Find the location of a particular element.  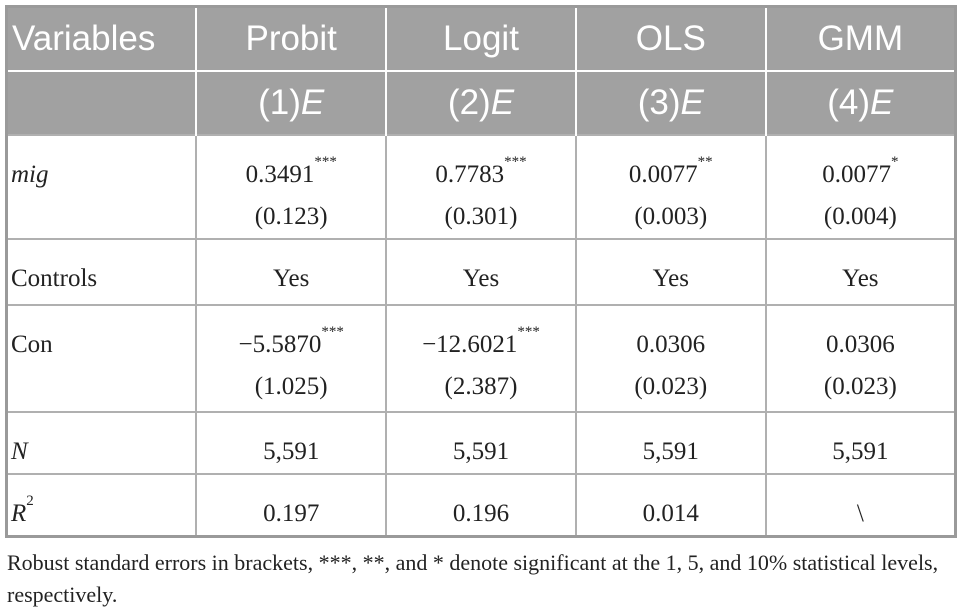

row-label: R2 is located at coordinates (101, 505).